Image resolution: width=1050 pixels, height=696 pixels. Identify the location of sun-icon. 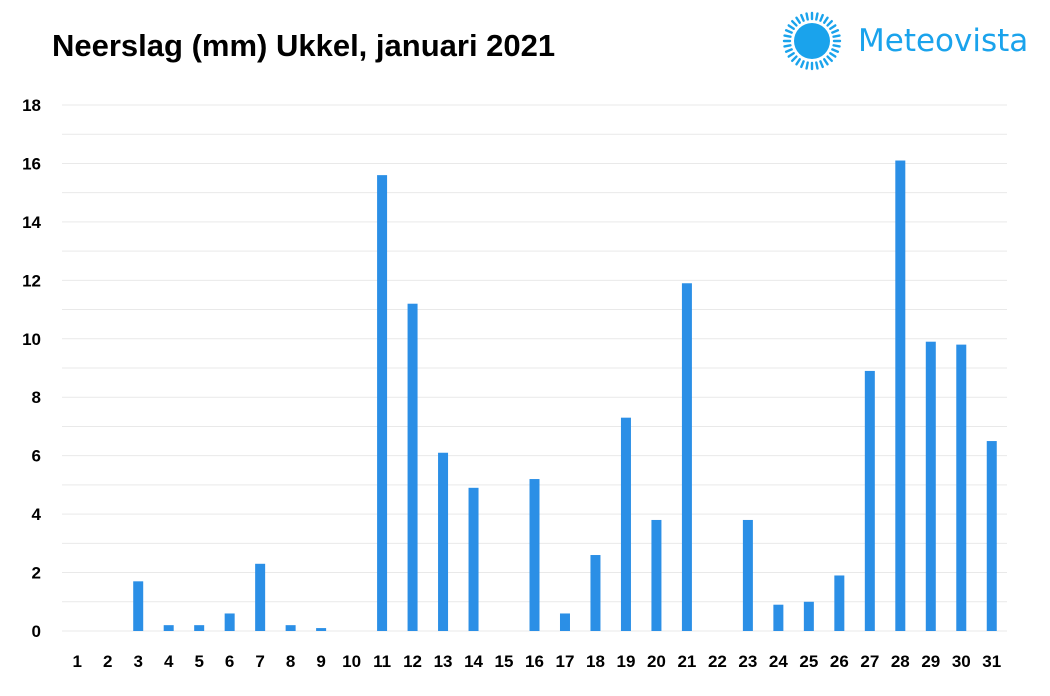
(812, 41).